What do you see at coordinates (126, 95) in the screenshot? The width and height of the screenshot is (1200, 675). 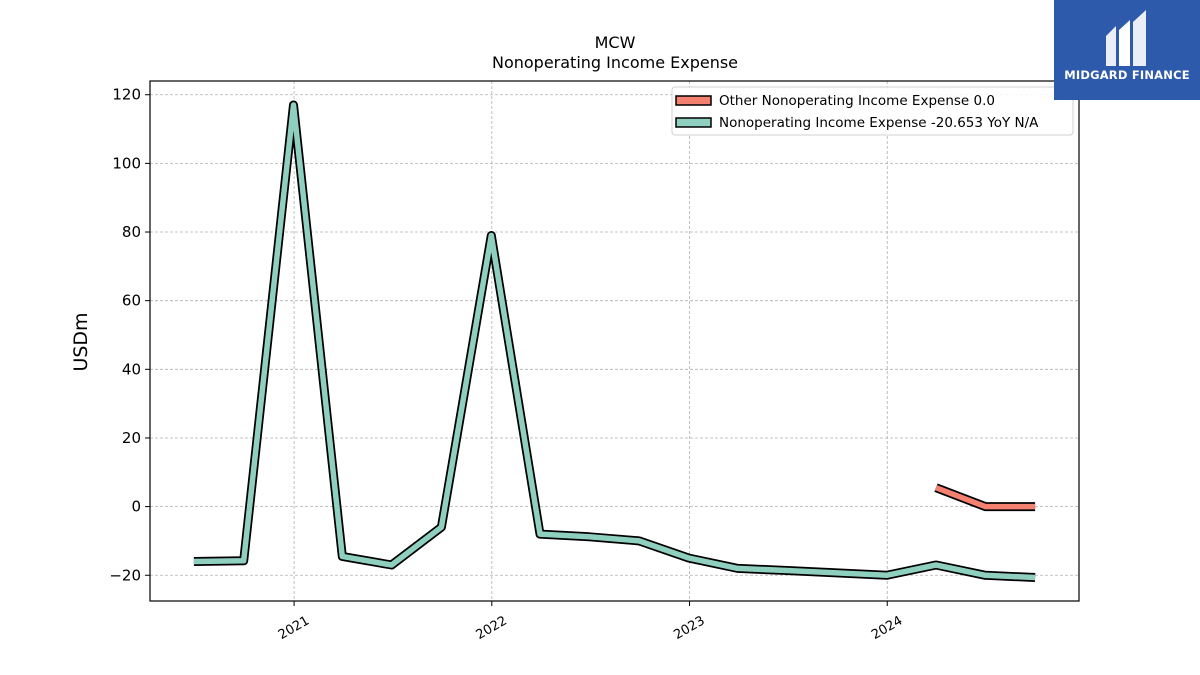 I see `y-tick-label: 120` at bounding box center [126, 95].